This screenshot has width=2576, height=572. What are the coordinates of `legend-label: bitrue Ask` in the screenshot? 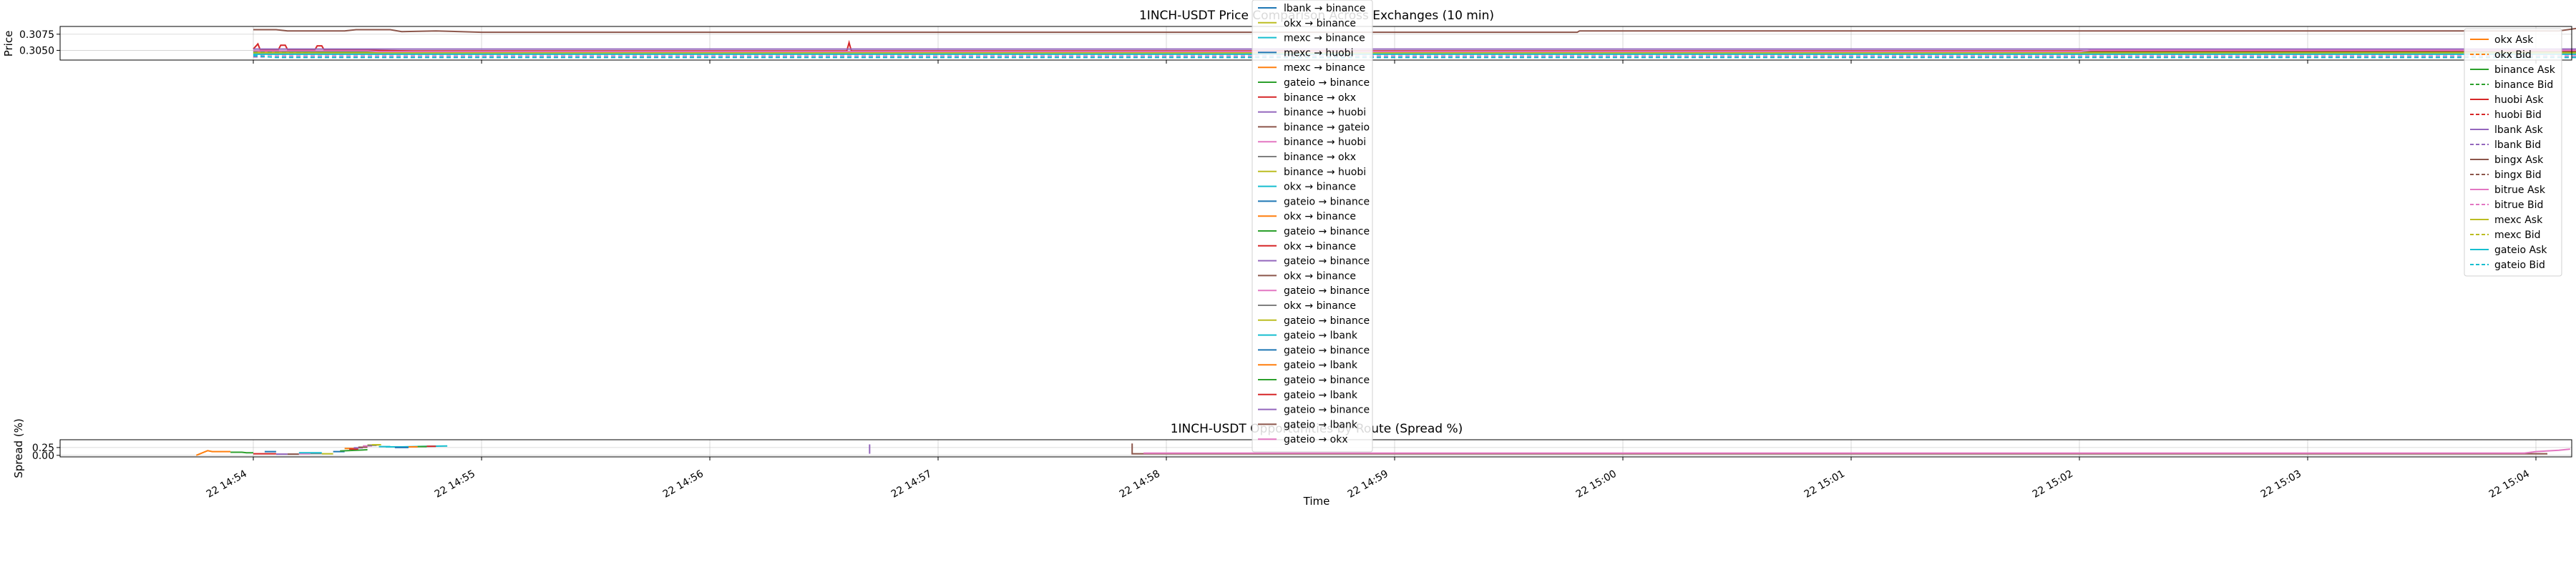 It's located at (2520, 190).